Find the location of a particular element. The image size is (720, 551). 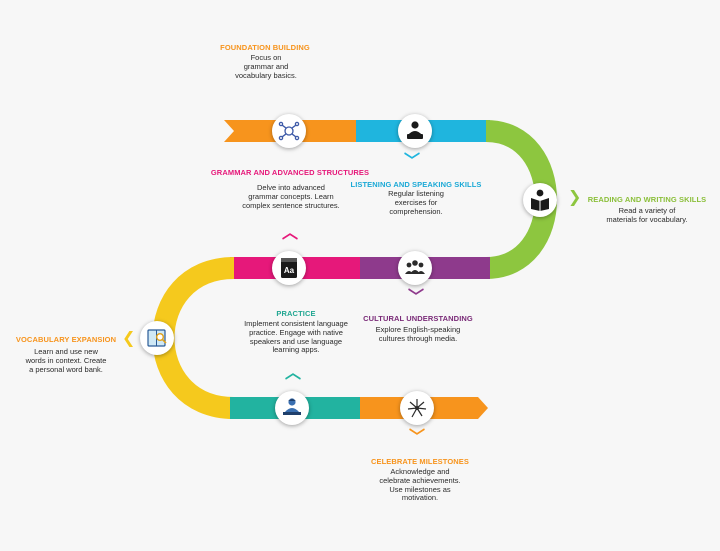

chevron-up-icon-grammar: ︿ is located at coordinates (290, 233).